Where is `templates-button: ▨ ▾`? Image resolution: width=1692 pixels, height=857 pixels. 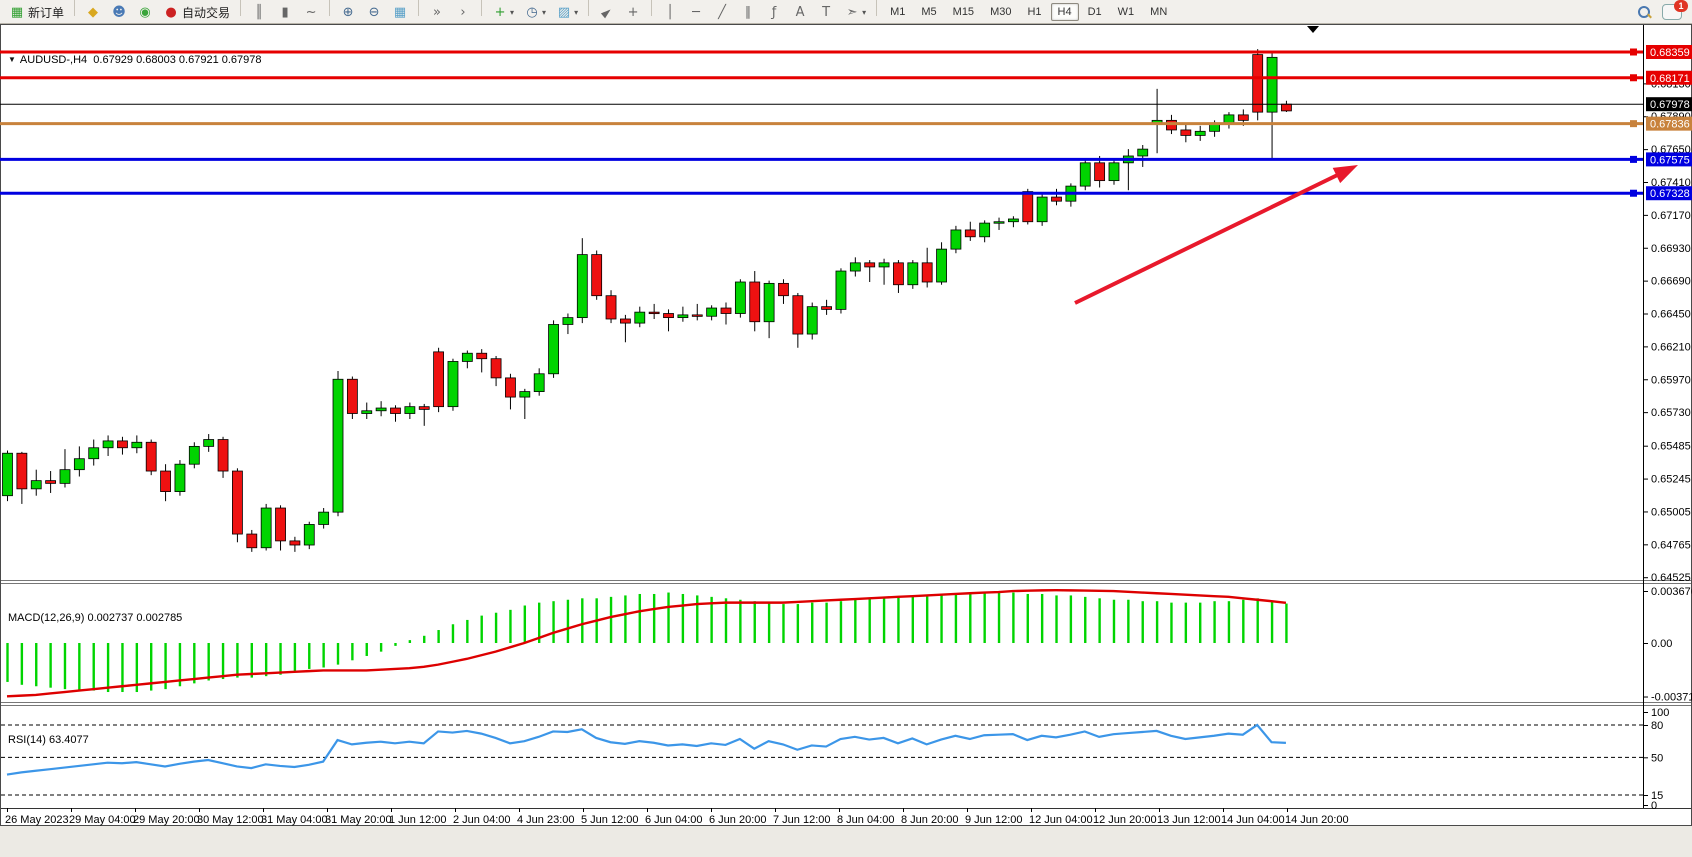
templates-button: ▨ ▾ is located at coordinates (567, 13).